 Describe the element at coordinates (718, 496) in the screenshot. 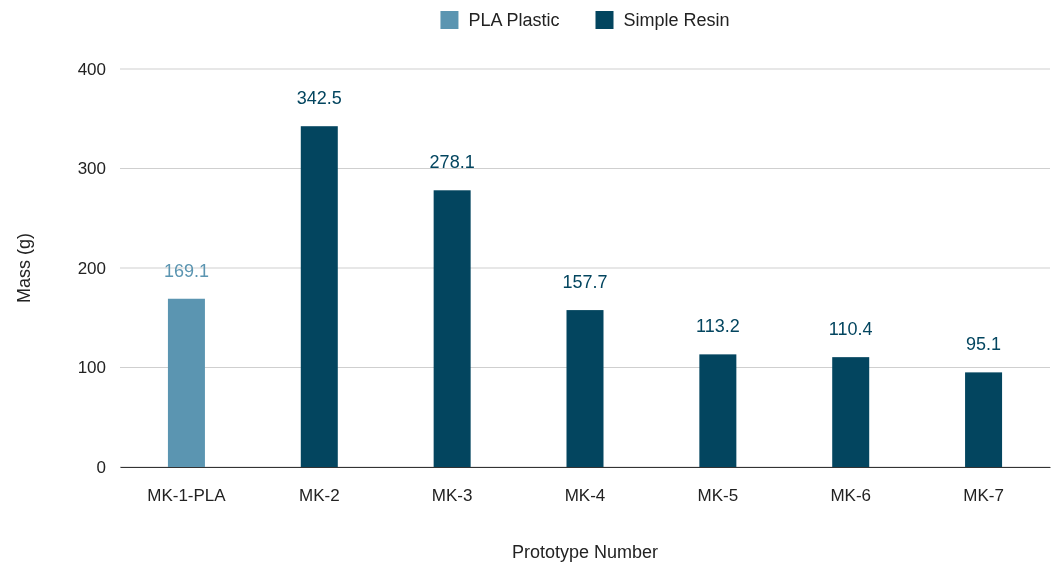

I see `x-tick-label: MK-5` at that location.